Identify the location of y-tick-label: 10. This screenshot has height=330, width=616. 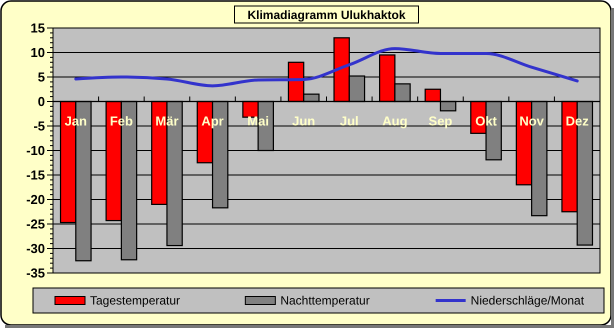
(37, 52).